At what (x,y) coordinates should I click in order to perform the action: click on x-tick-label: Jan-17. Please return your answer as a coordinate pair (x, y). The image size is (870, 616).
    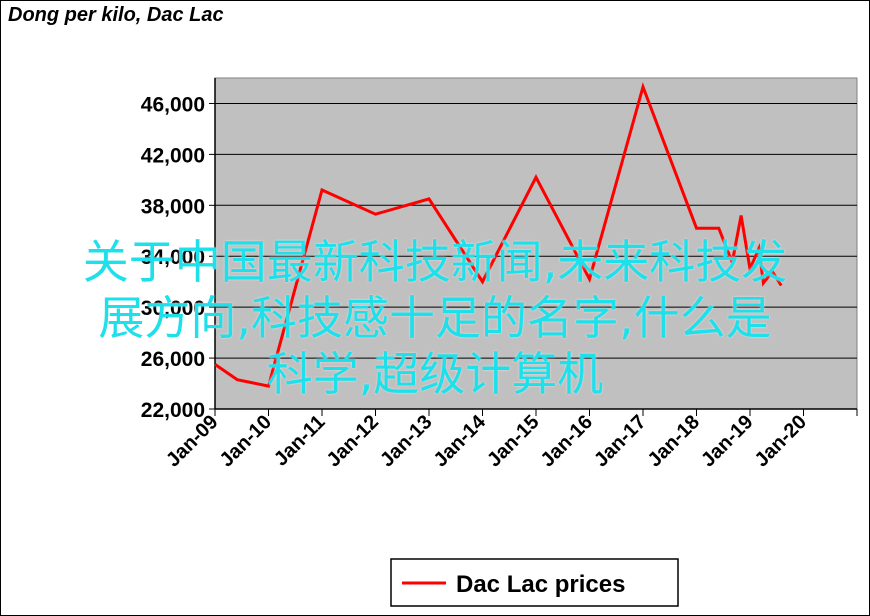
    Looking at the image, I should click on (620, 441).